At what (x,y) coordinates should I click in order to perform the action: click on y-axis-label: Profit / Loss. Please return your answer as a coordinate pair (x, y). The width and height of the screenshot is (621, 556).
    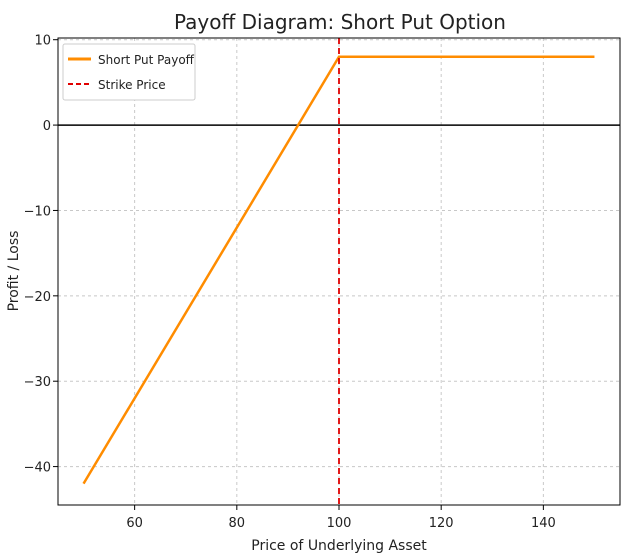
    Looking at the image, I should click on (14, 271).